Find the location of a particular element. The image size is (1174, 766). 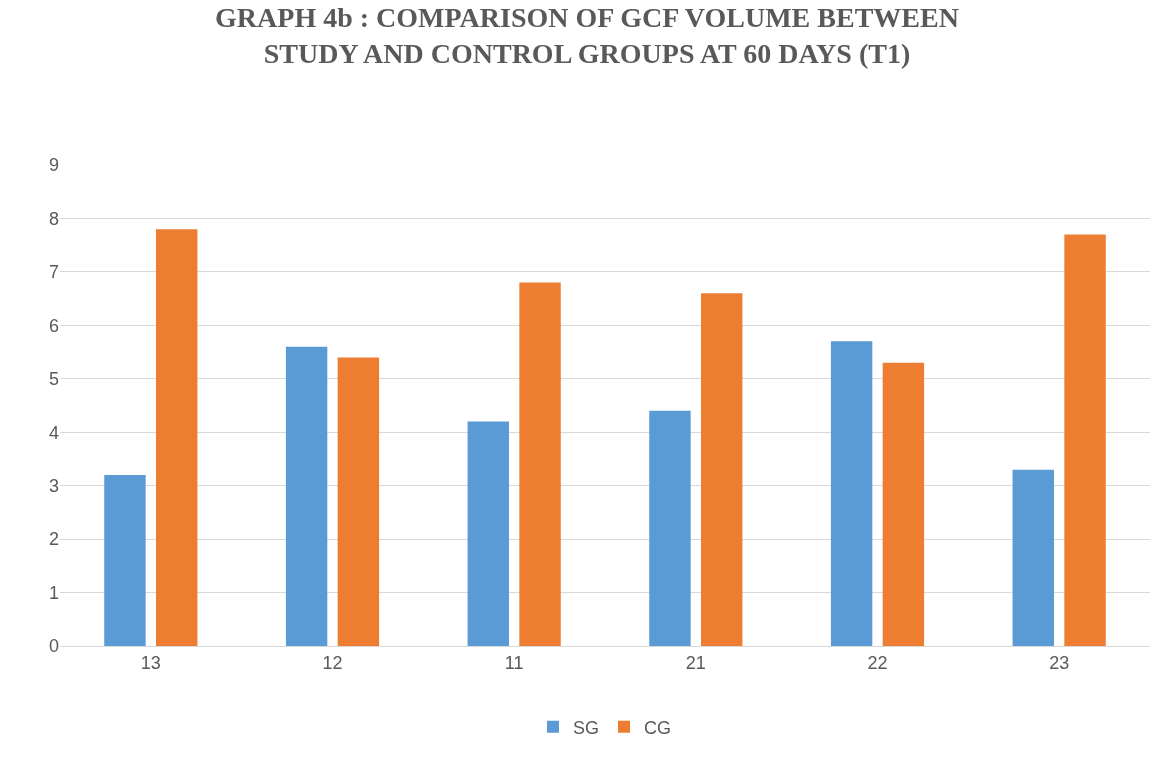

y-tick-label: 5 is located at coordinates (53, 379).